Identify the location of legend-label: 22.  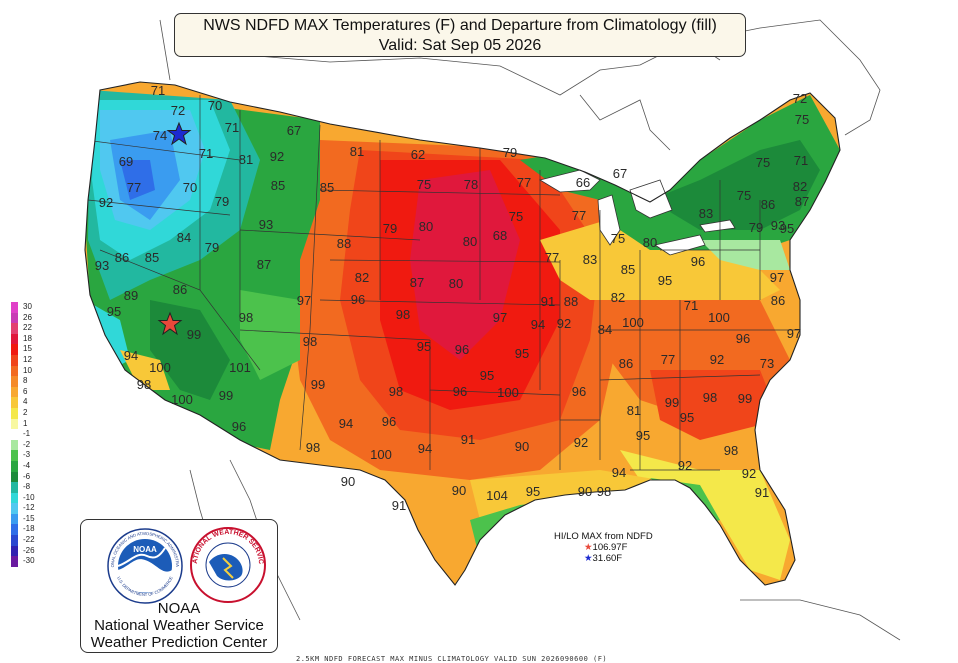
(27, 328).